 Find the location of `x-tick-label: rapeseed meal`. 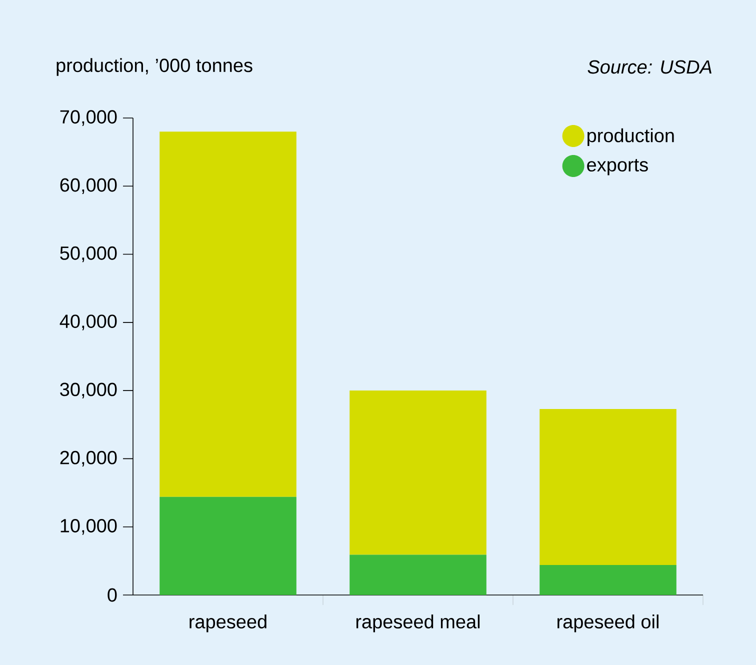

x-tick-label: rapeseed meal is located at coordinates (418, 623).